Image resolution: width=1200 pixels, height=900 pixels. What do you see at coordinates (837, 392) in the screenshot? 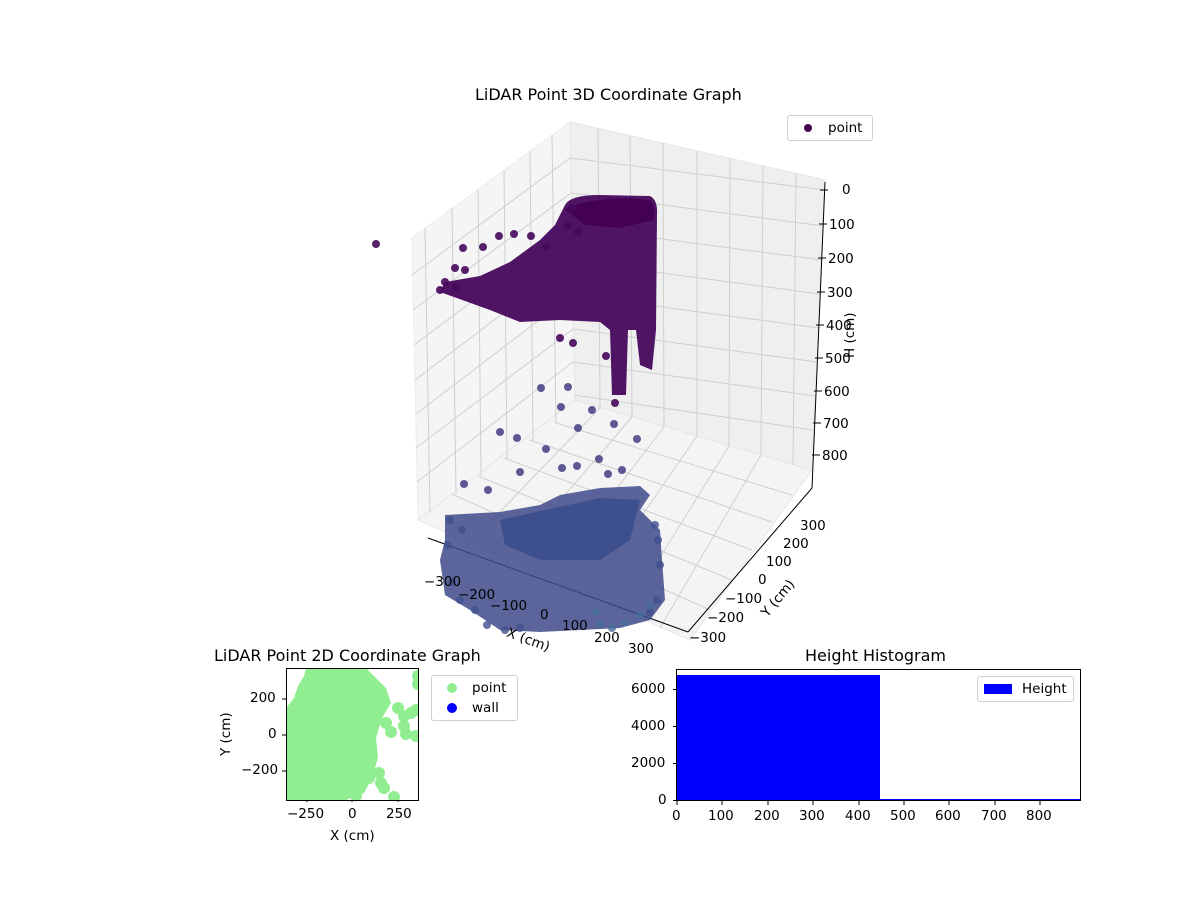
I see `ztick-600: 600` at bounding box center [837, 392].